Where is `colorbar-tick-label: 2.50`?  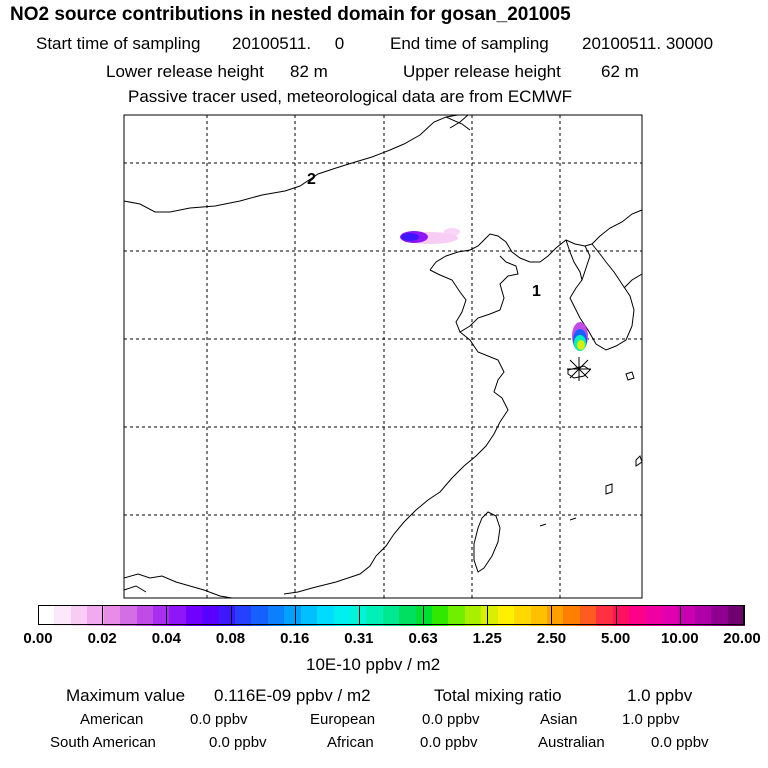 colorbar-tick-label: 2.50 is located at coordinates (551, 638).